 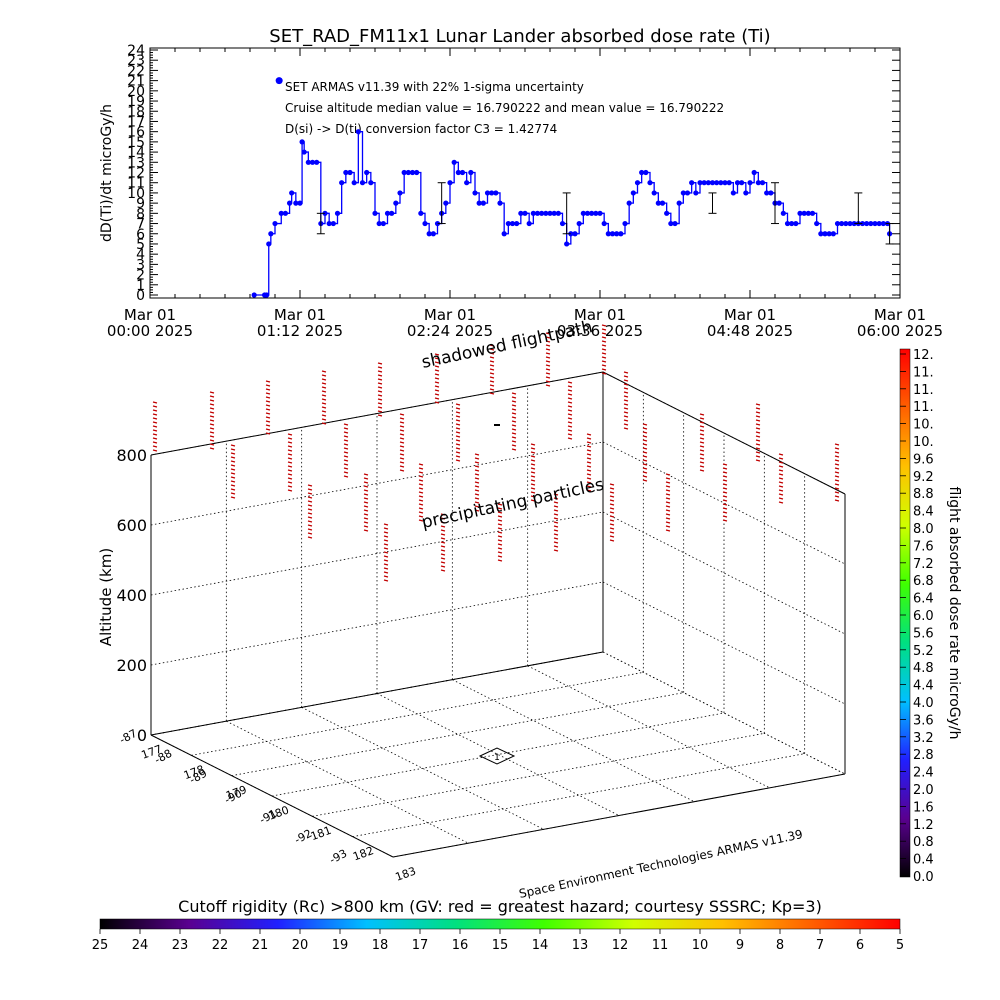 I want to click on colorbar-right-tick-label: 3.6, so click(x=923, y=720).